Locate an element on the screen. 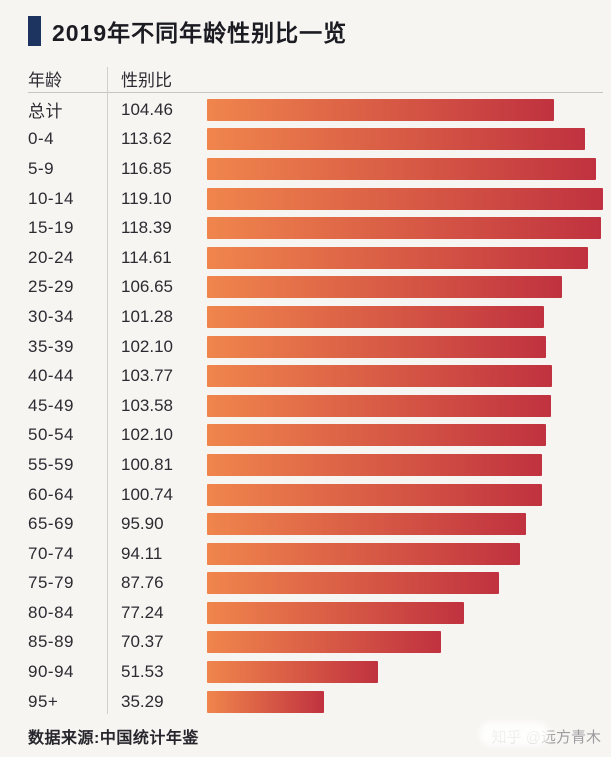  watermark-text: 知乎 @远方青木 is located at coordinates (540, 734).